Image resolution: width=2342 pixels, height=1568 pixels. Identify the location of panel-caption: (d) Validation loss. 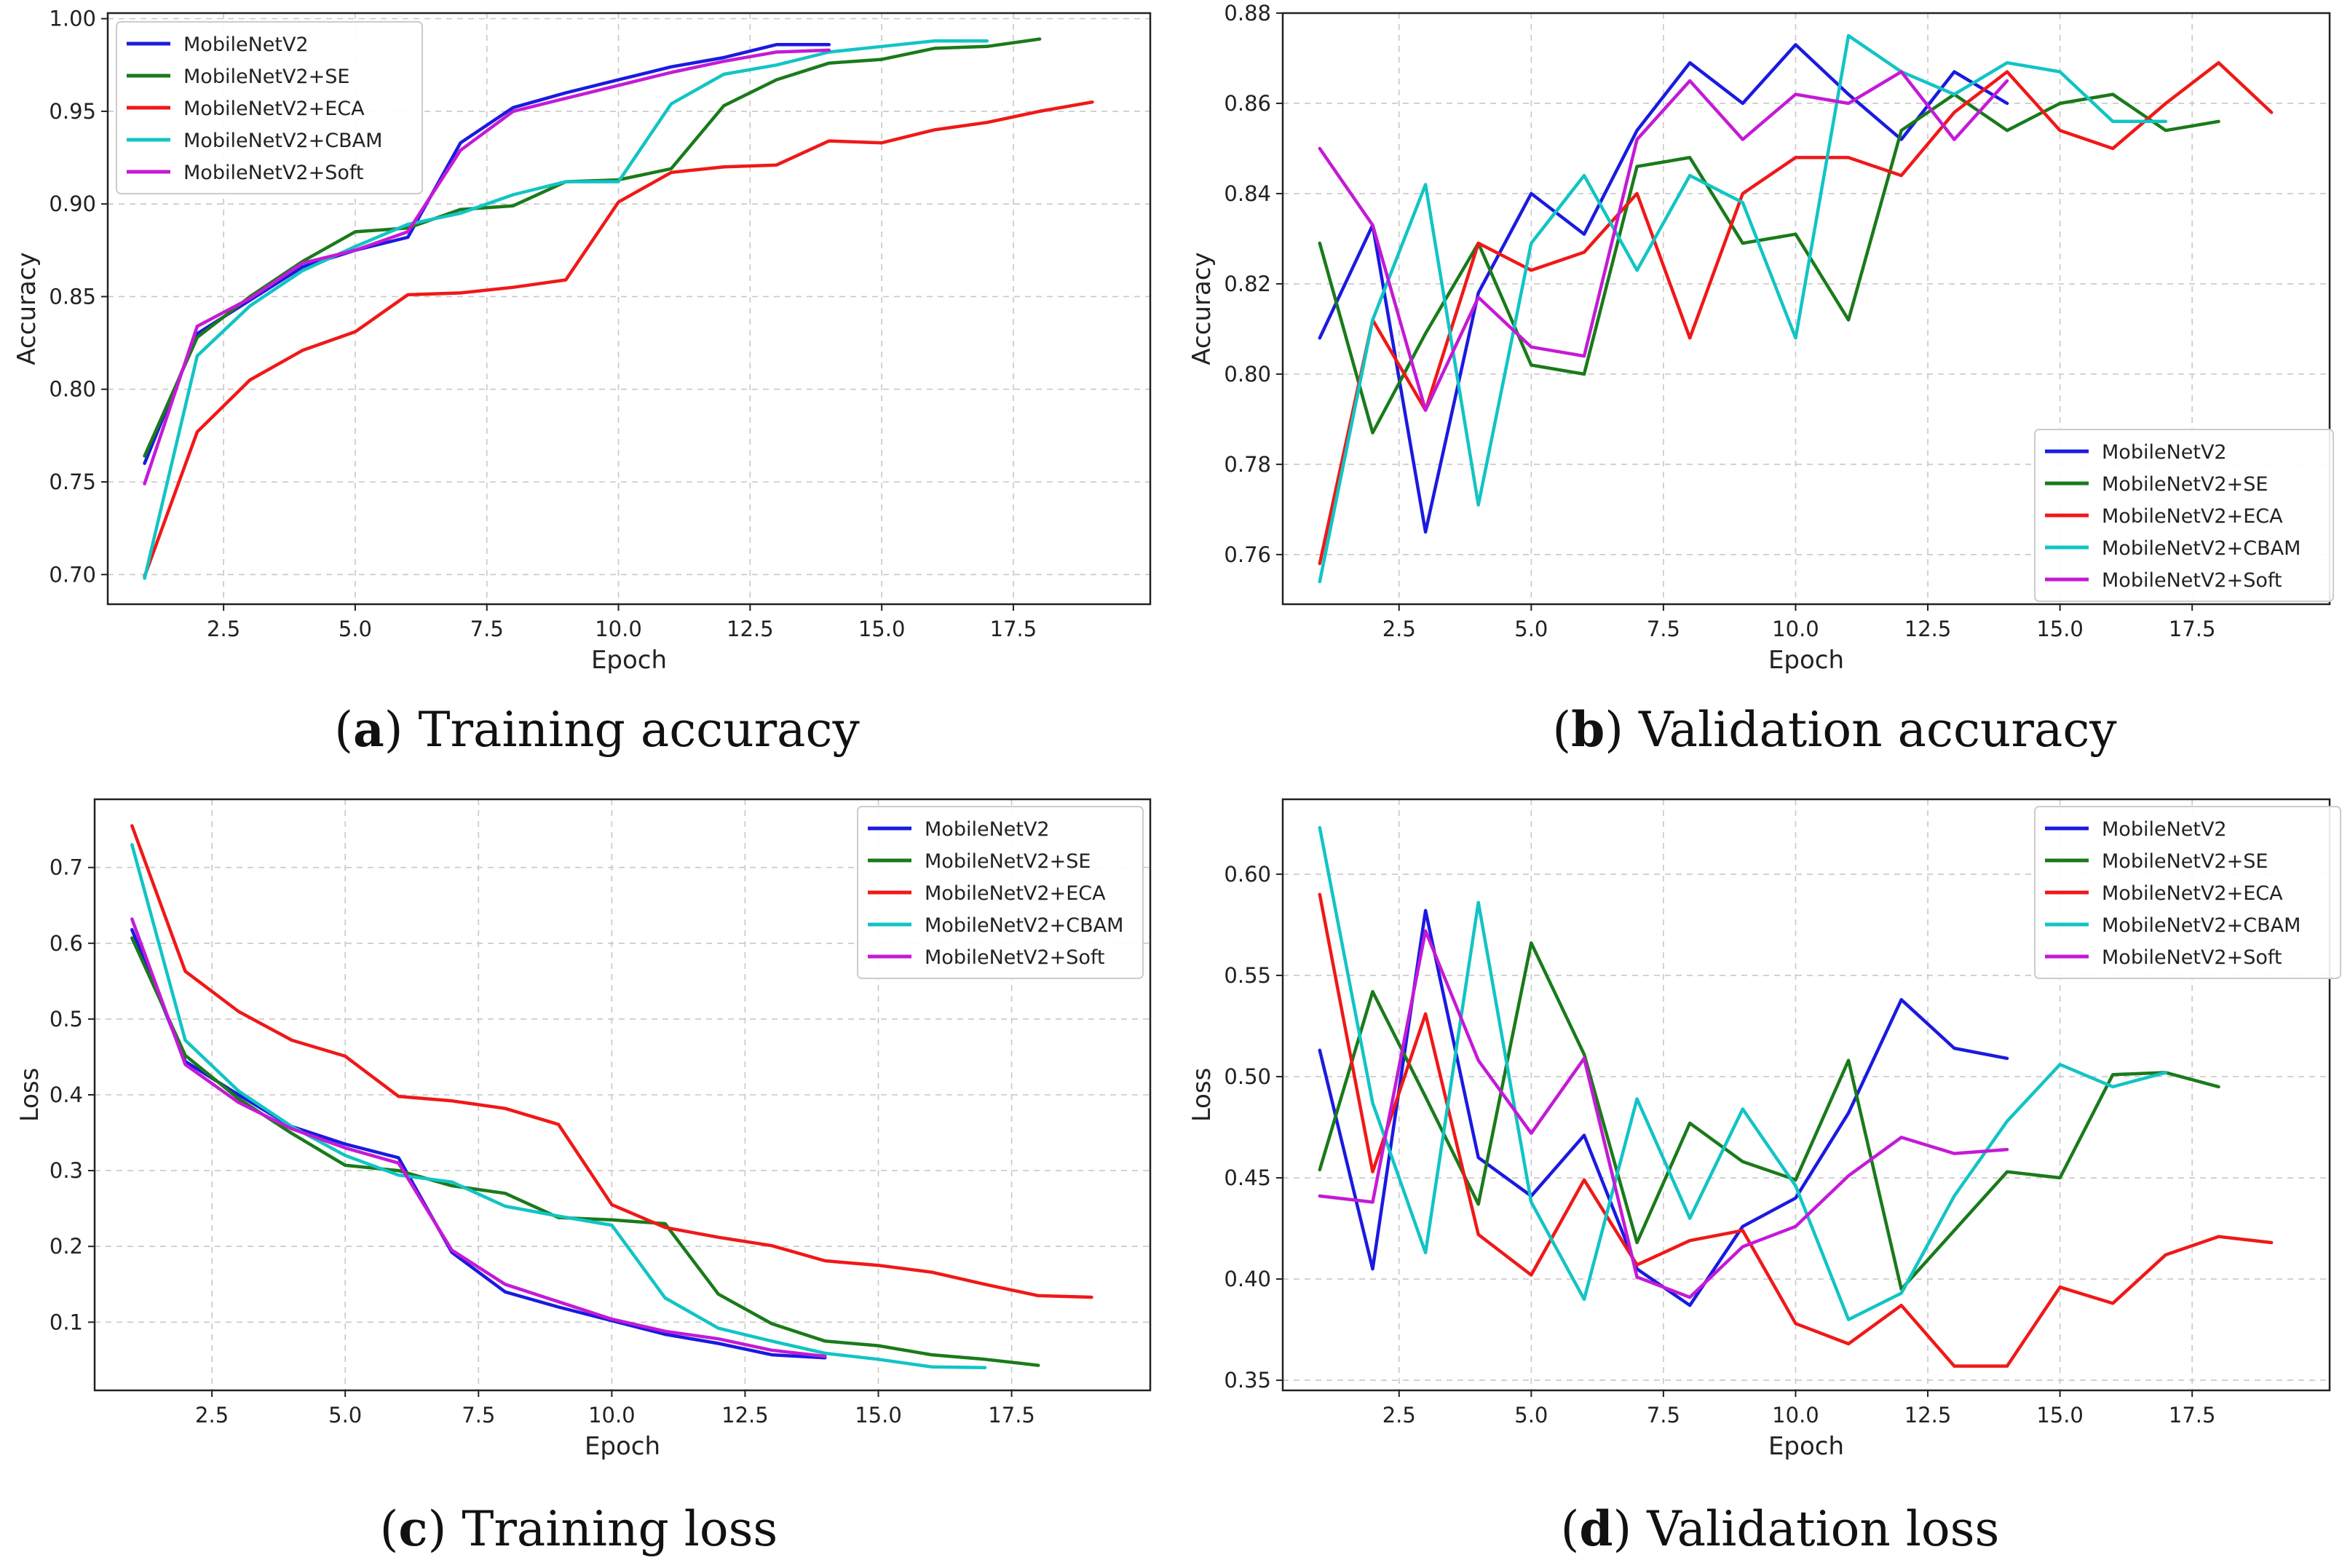
(1781, 1528).